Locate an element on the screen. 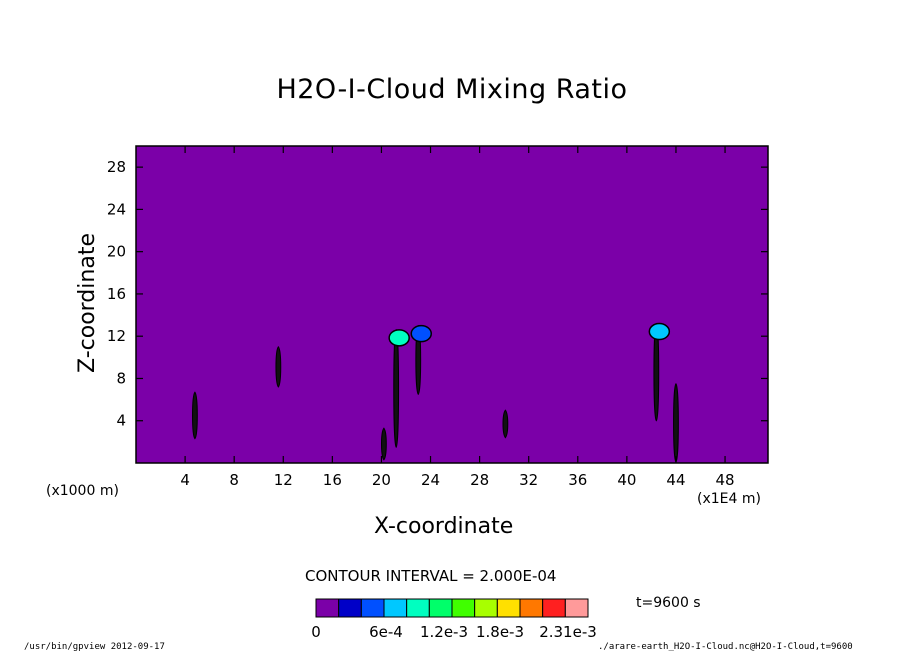 The image size is (904, 654). footer-left-text: /usr/bin/gpview 2012-09-17 is located at coordinates (94, 647).